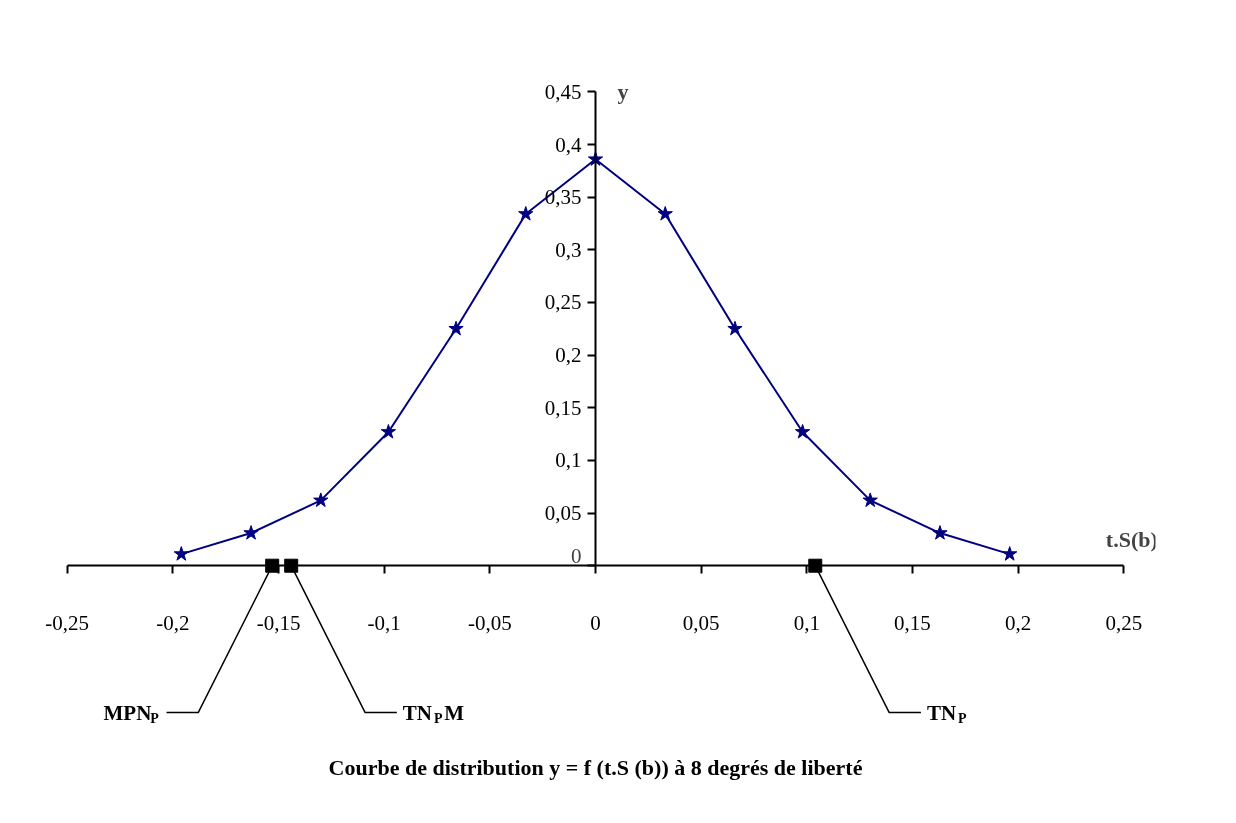 Image resolution: width=1236 pixels, height=823 pixels. What do you see at coordinates (563, 197) in the screenshot?
I see `y-tick-label: 0,35` at bounding box center [563, 197].